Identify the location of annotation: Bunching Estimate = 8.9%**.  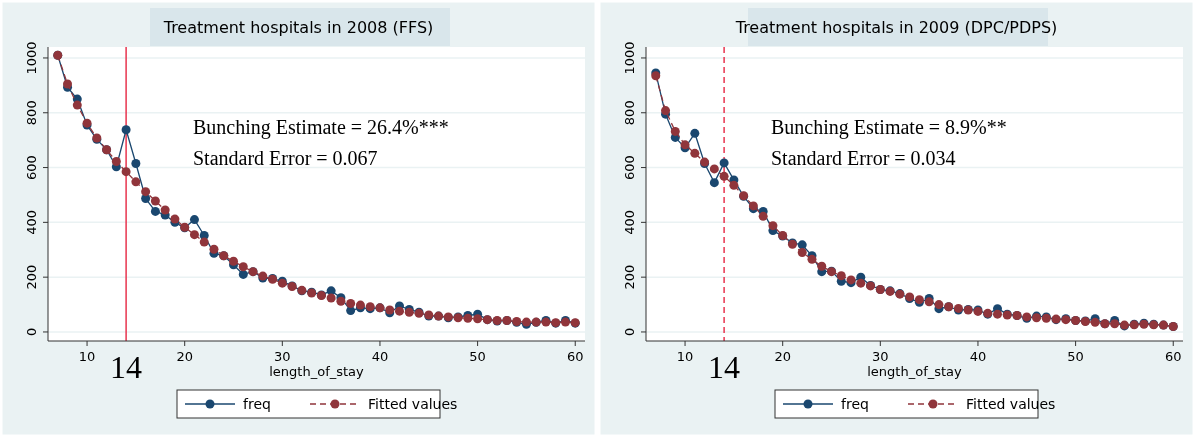
(889, 127).